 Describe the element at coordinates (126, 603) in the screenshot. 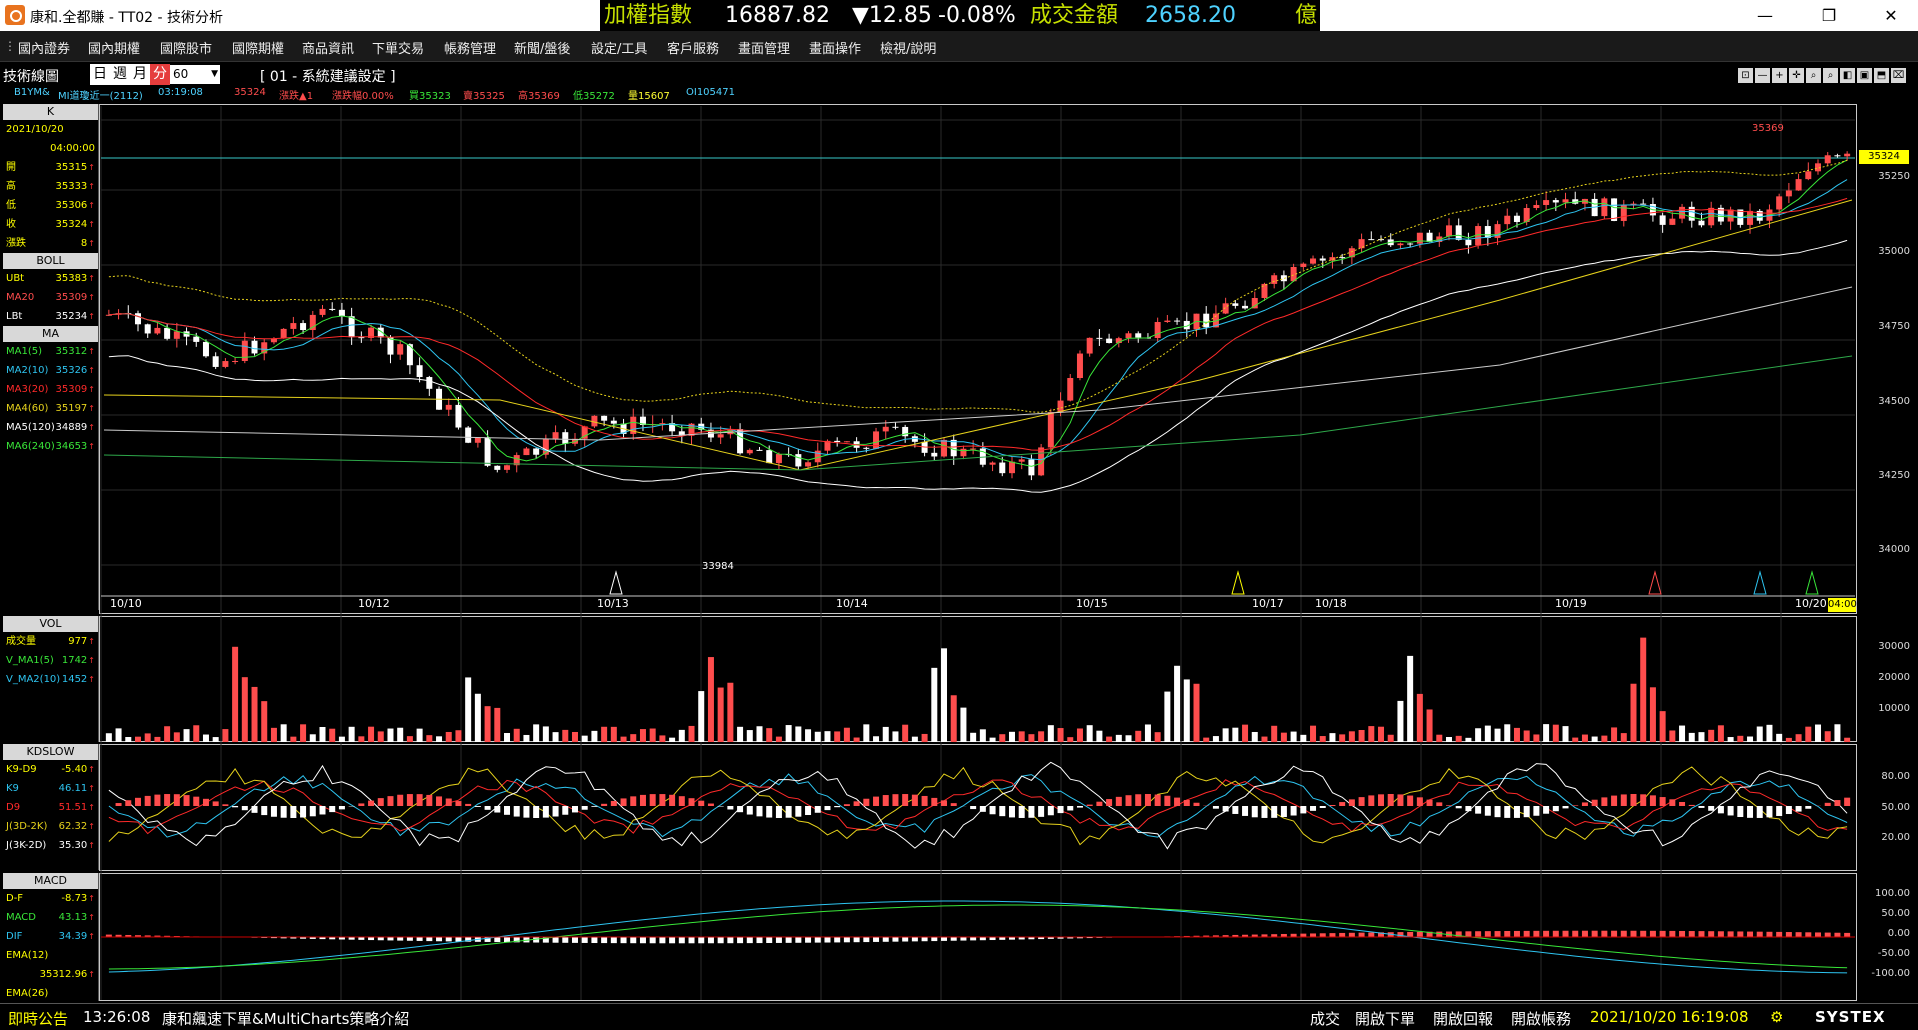

I see `date-label: 10/10` at that location.